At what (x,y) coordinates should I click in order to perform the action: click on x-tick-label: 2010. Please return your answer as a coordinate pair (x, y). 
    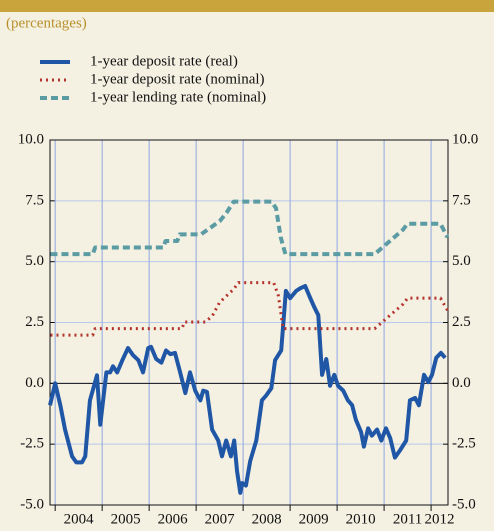
    Looking at the image, I should click on (361, 519).